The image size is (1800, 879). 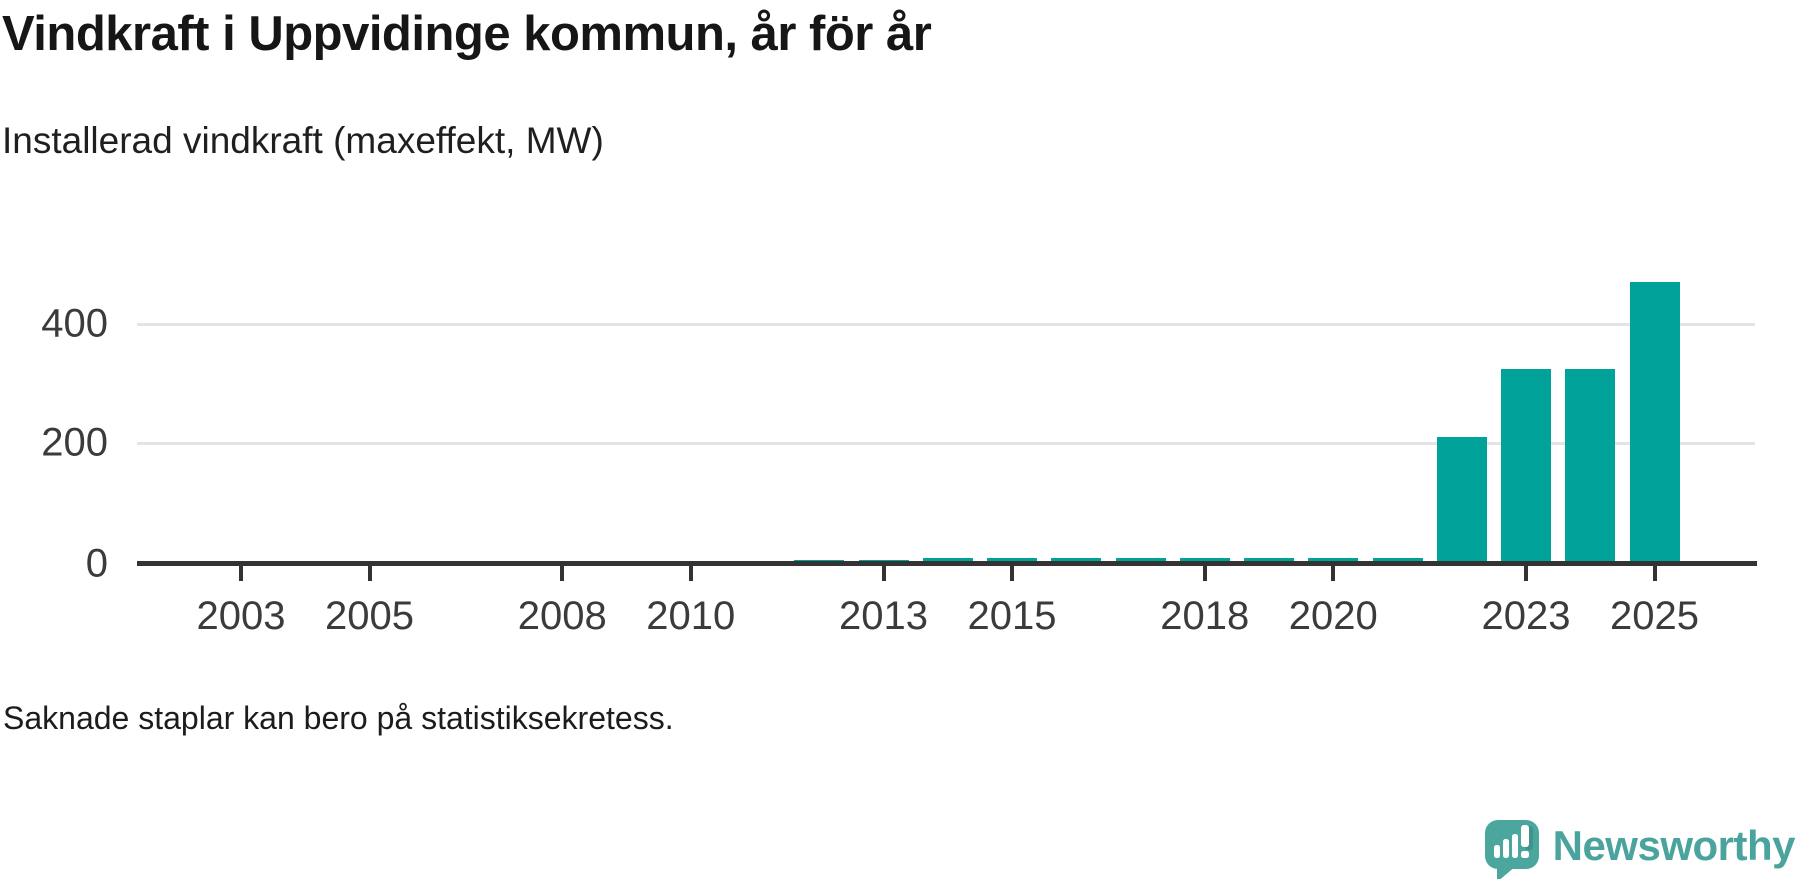 I want to click on y-tick-label: 400, so click(x=74, y=323).